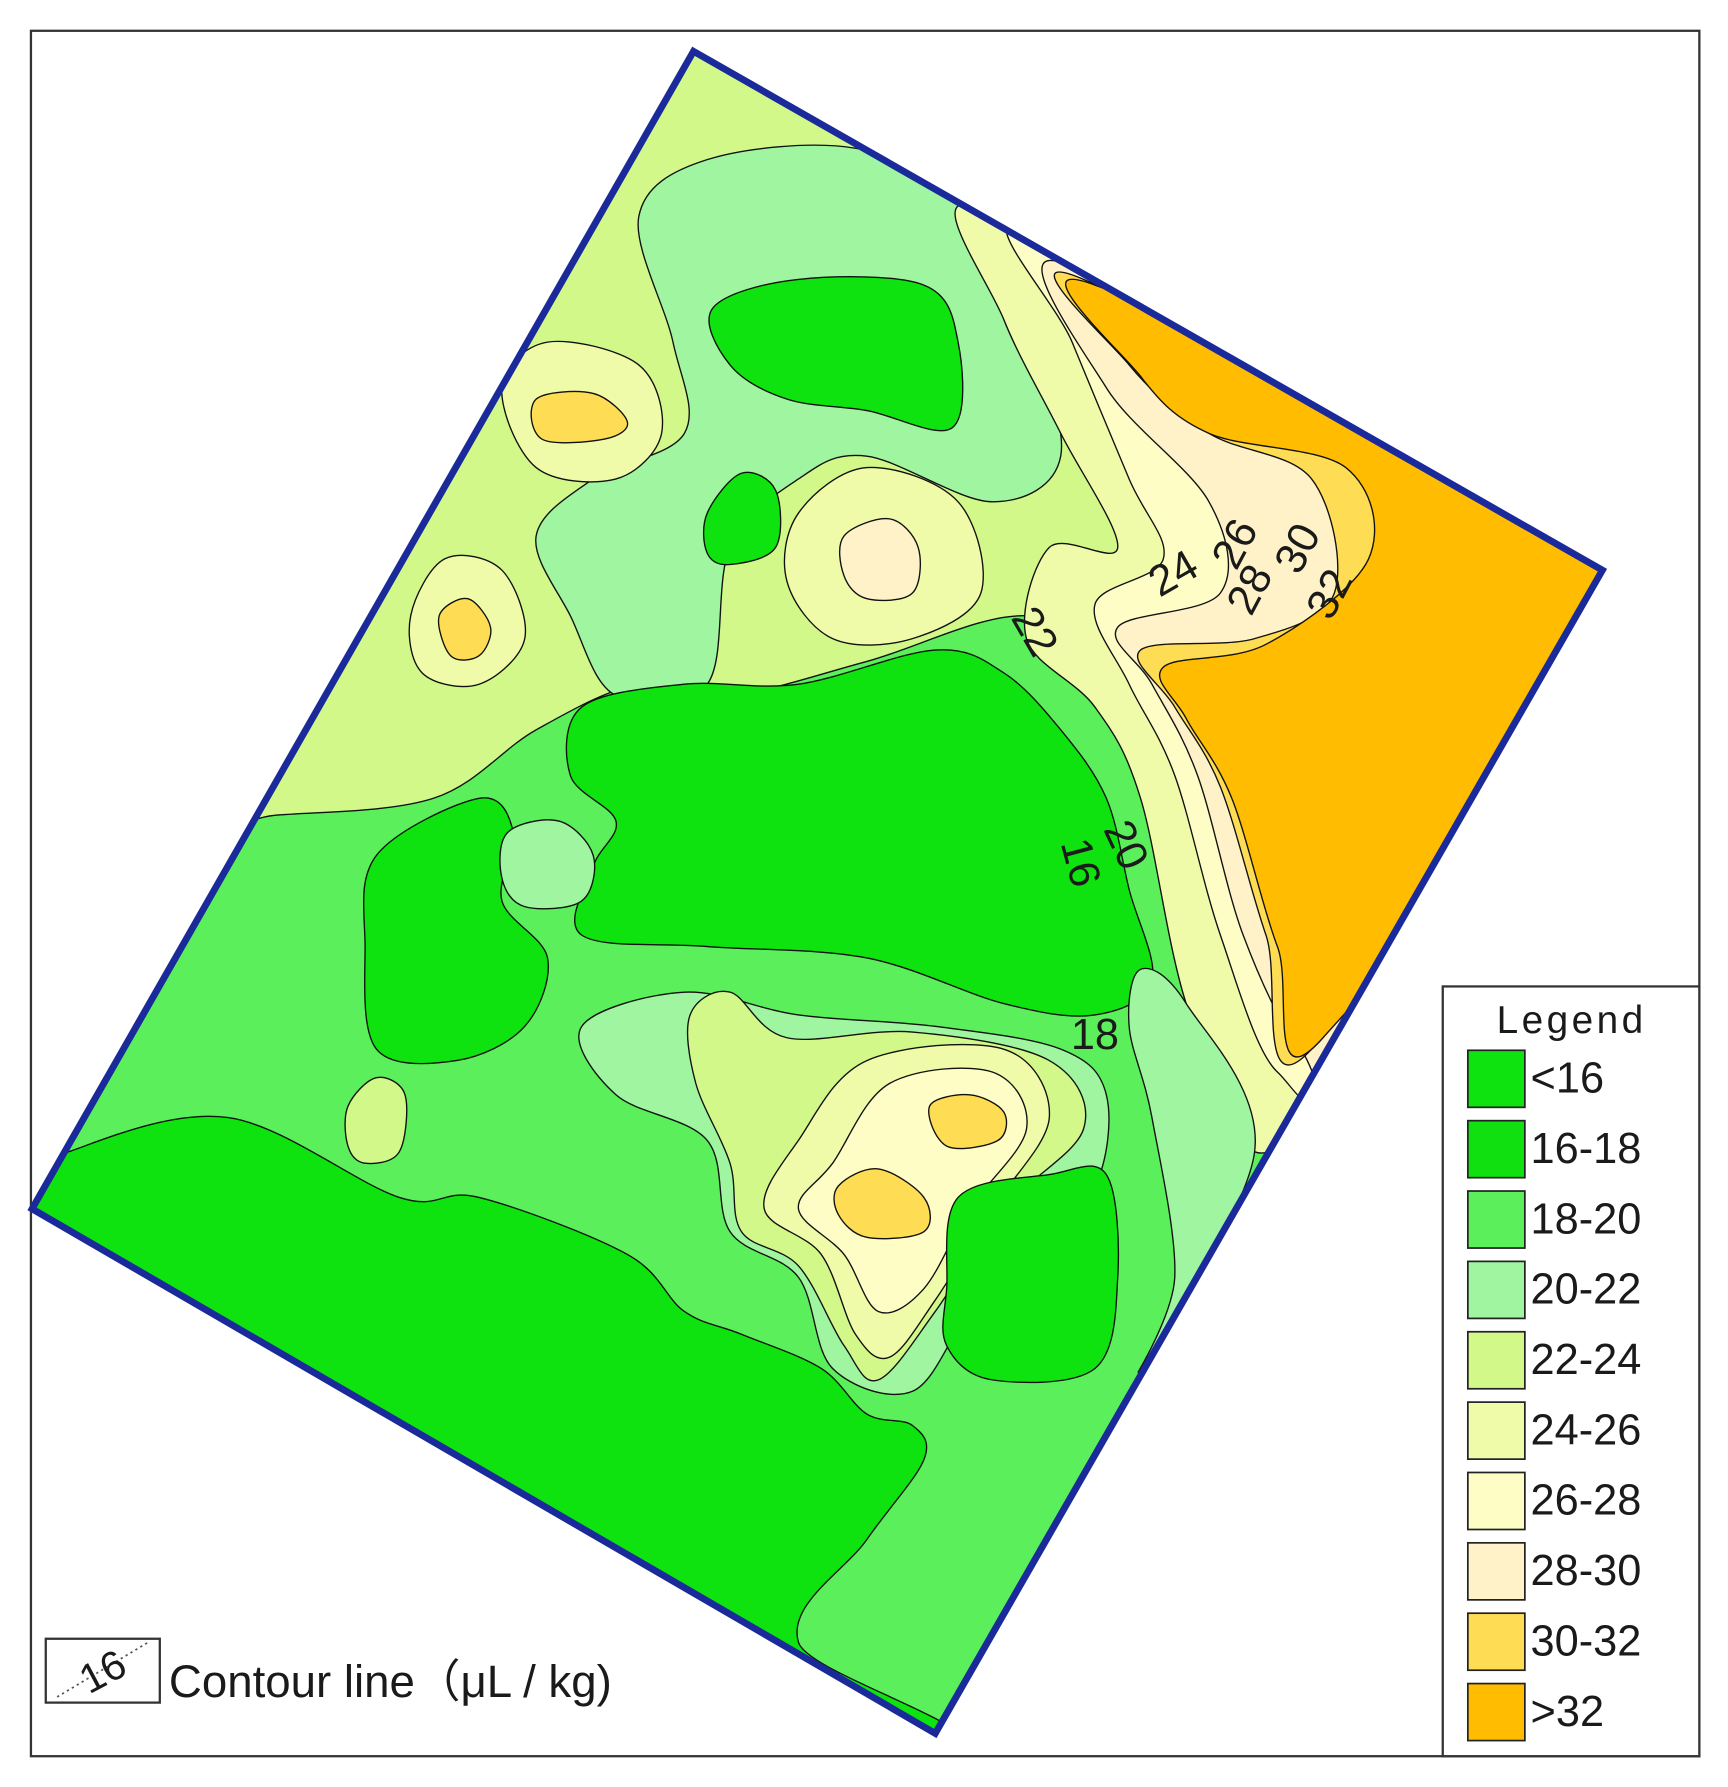 The height and width of the screenshot is (1787, 1728). I want to click on legend-label: 26-28, so click(1586, 1501).